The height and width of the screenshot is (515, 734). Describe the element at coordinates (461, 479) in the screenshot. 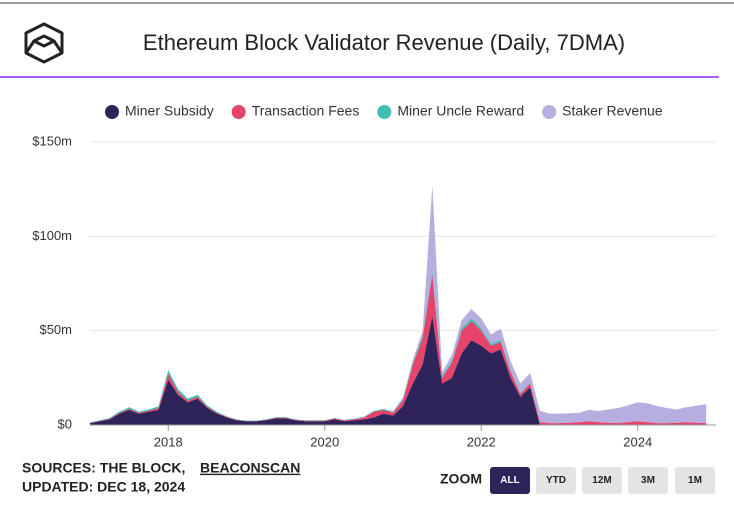

I see `zoom-label: ZOOM` at that location.